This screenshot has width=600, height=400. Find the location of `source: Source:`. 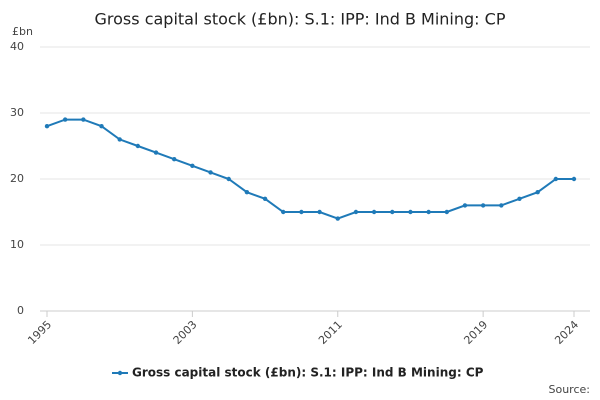

source: Source: is located at coordinates (570, 389).